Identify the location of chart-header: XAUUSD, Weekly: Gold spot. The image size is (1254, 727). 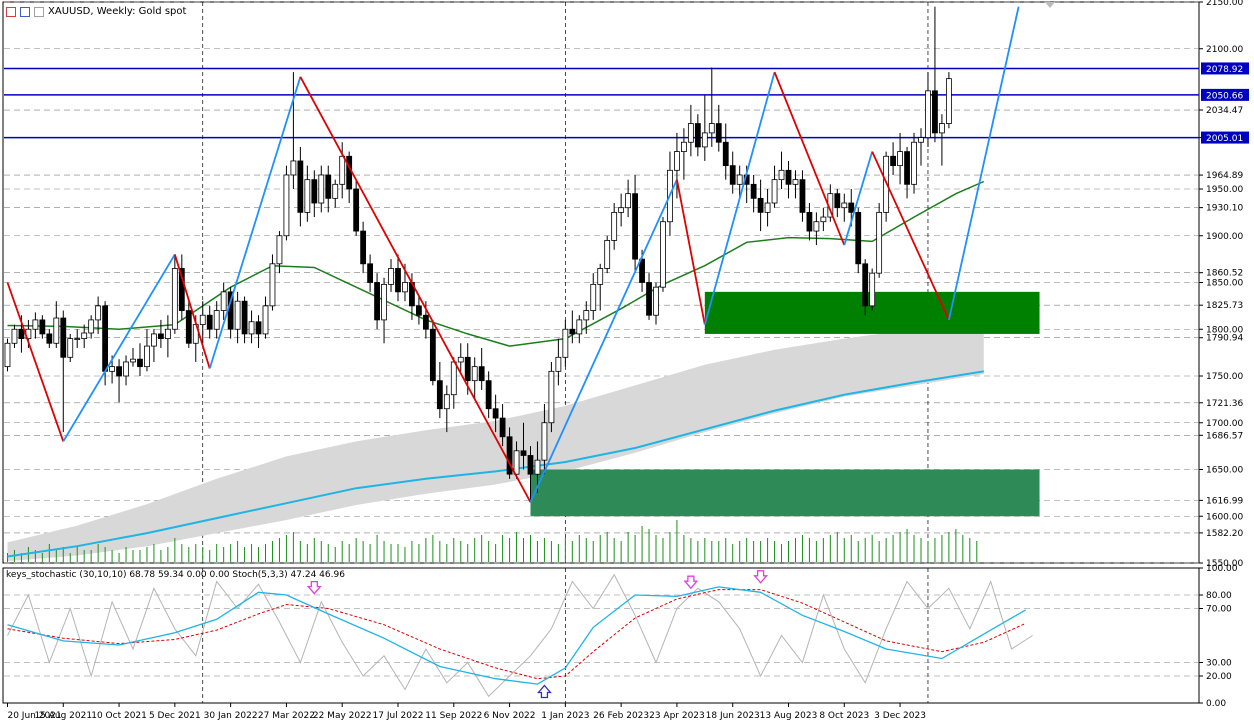
(96, 11).